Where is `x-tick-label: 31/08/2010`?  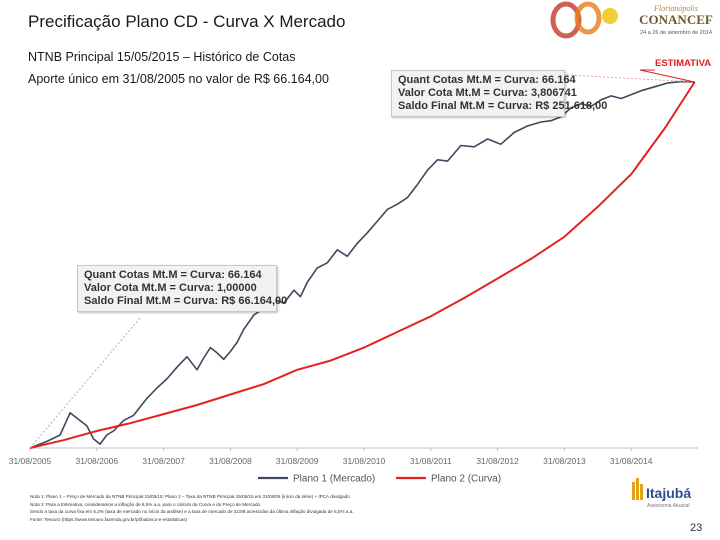 x-tick-label: 31/08/2010 is located at coordinates (364, 461).